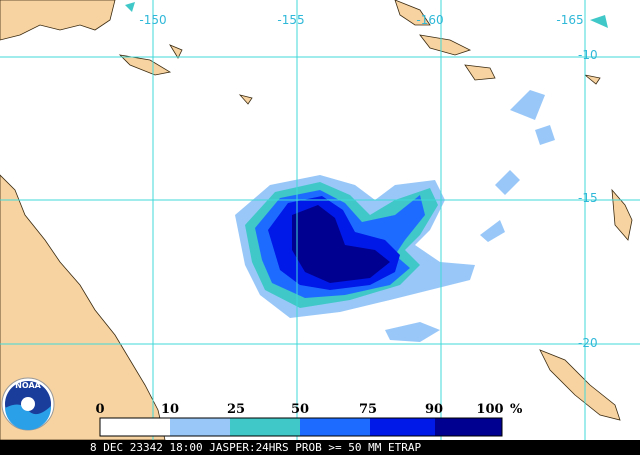 This screenshot has height=455, width=640. Describe the element at coordinates (170, 409) in the screenshot. I see `legend-label: 10` at that location.